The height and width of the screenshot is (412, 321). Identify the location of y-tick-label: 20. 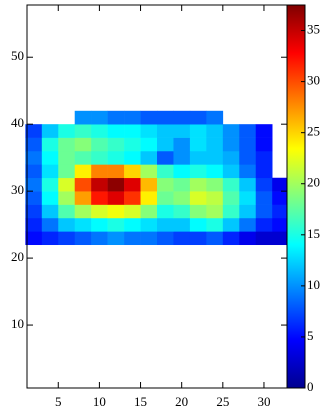
(17, 256).